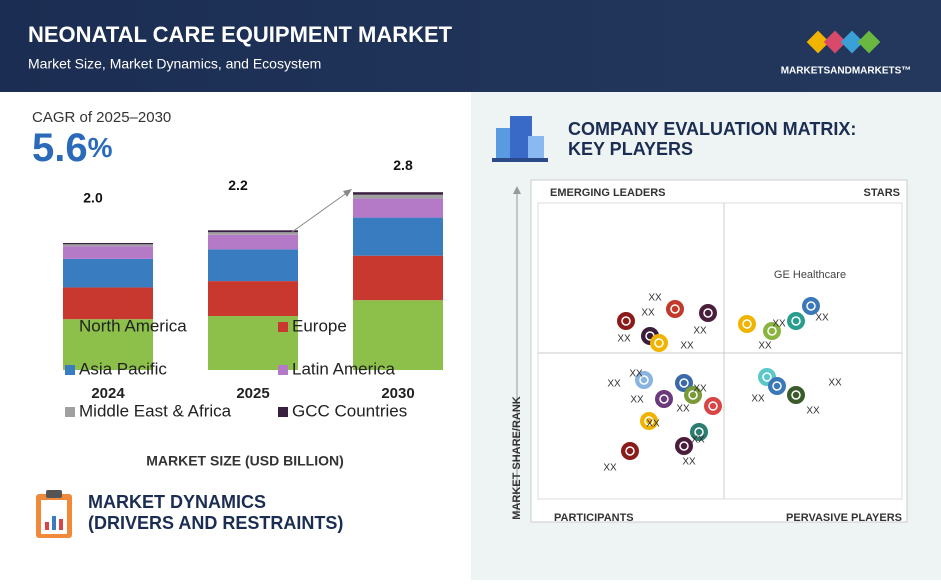 The height and width of the screenshot is (585, 941). I want to click on legend-label: Middle East & Africa, so click(155, 410).